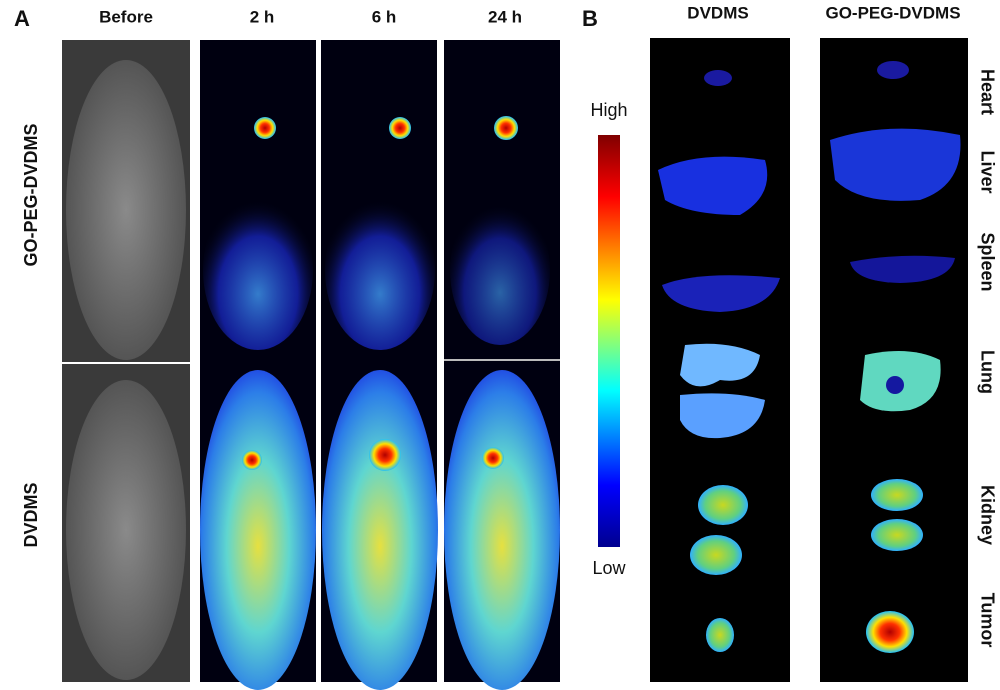  I want to click on column-header: 2 h, so click(262, 16).